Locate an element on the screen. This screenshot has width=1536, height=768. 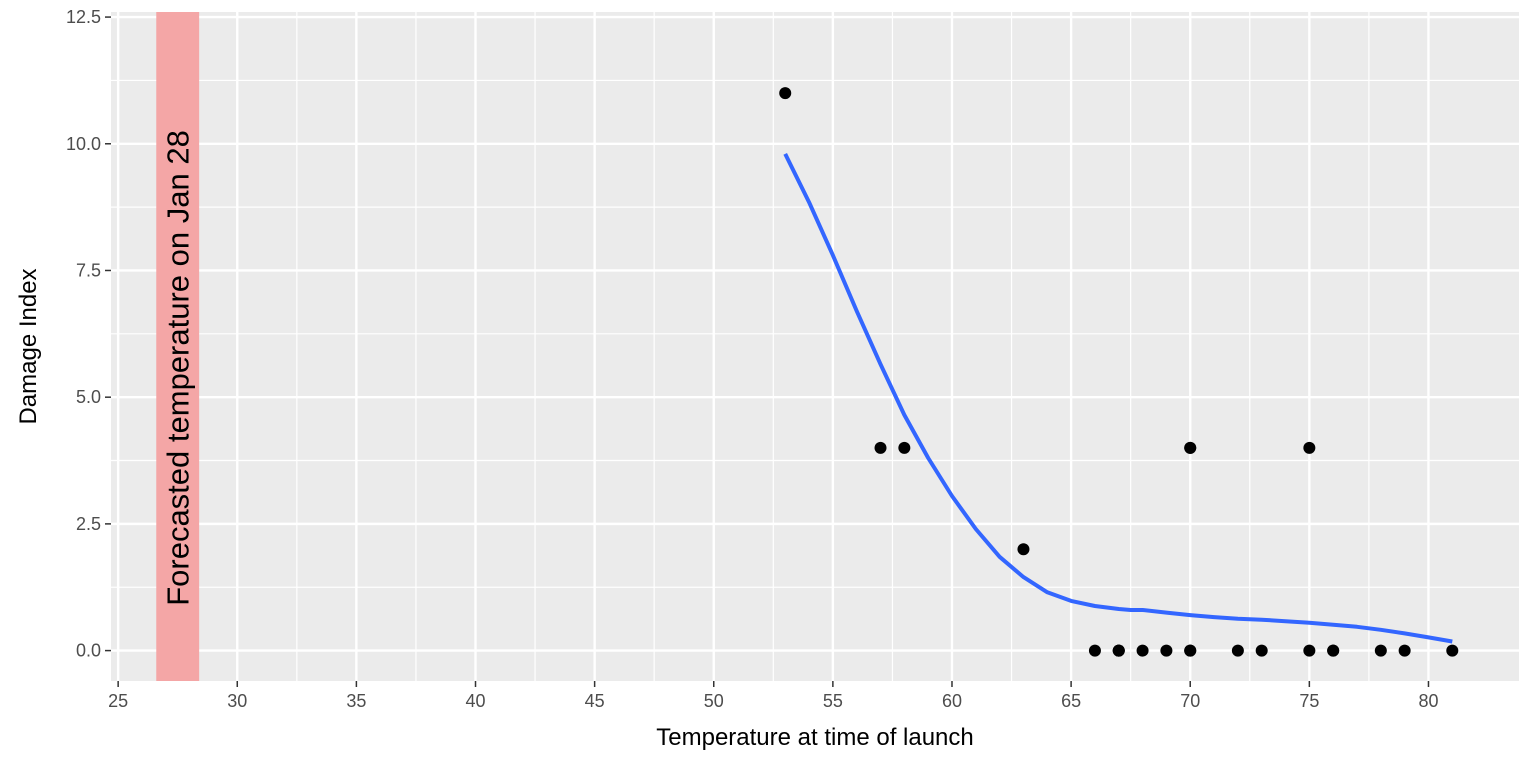
y-tick-label: 5.0 is located at coordinates (88, 397).